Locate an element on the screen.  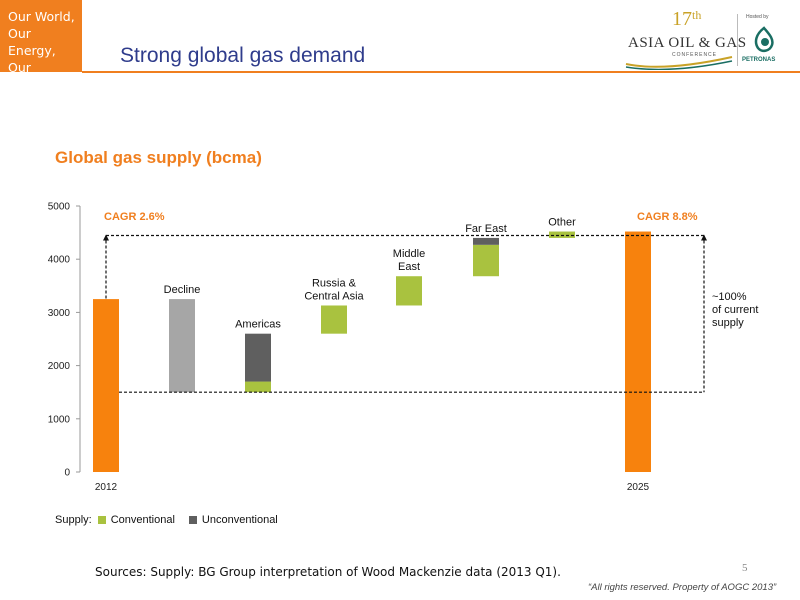
legend-label: Unconventional is located at coordinates (239, 520).